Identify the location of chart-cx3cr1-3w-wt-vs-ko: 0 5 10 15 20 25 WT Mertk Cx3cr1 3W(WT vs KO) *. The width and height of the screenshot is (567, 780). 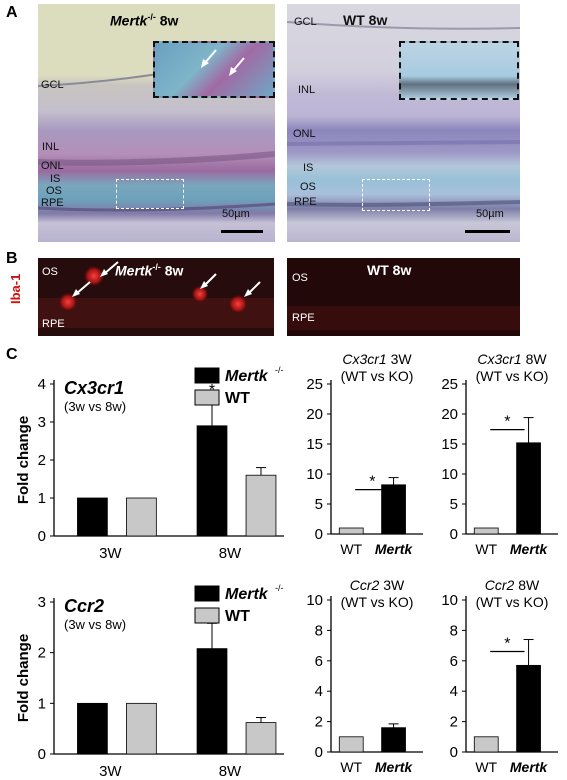
(364, 454).